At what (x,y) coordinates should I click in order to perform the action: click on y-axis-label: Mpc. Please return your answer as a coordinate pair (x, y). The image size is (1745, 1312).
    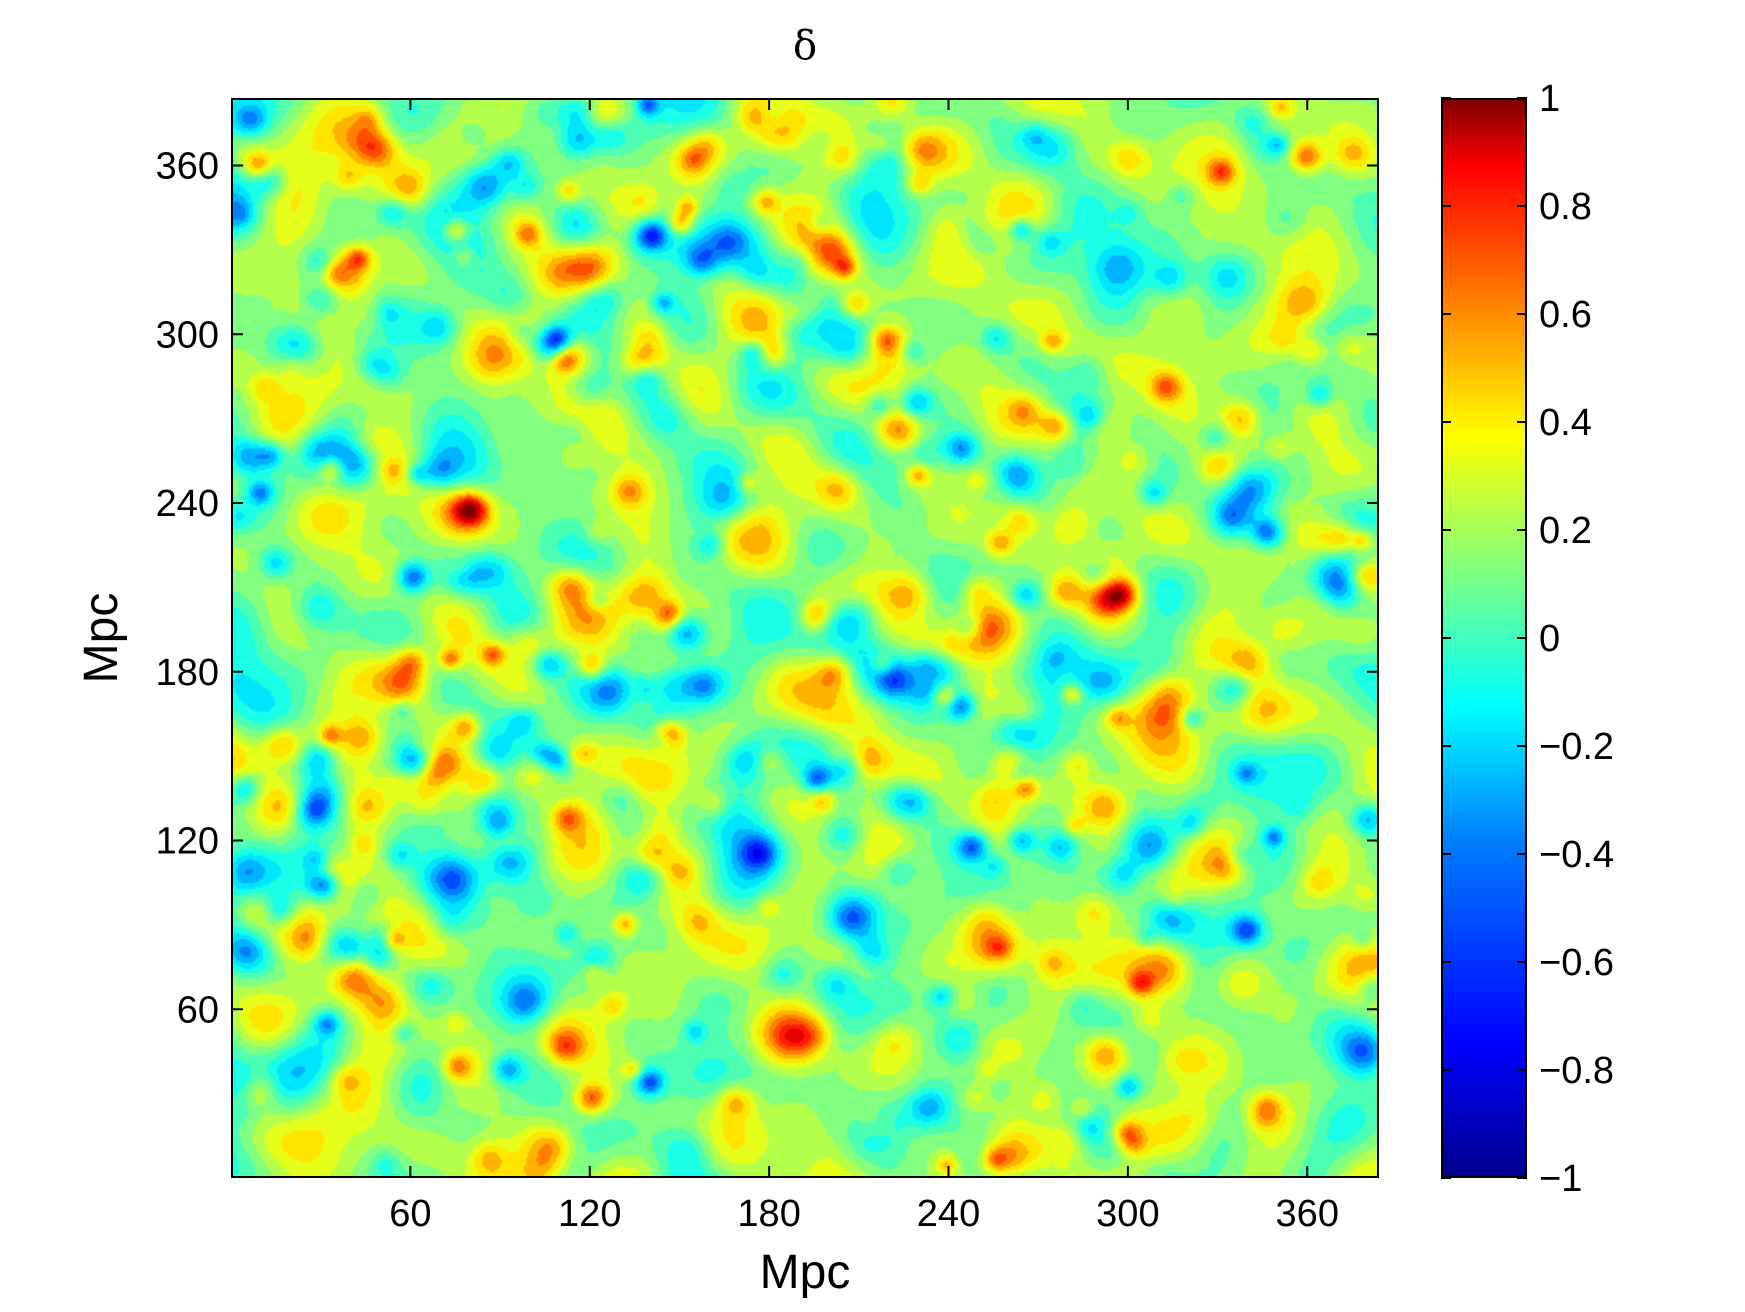
    Looking at the image, I should click on (101, 638).